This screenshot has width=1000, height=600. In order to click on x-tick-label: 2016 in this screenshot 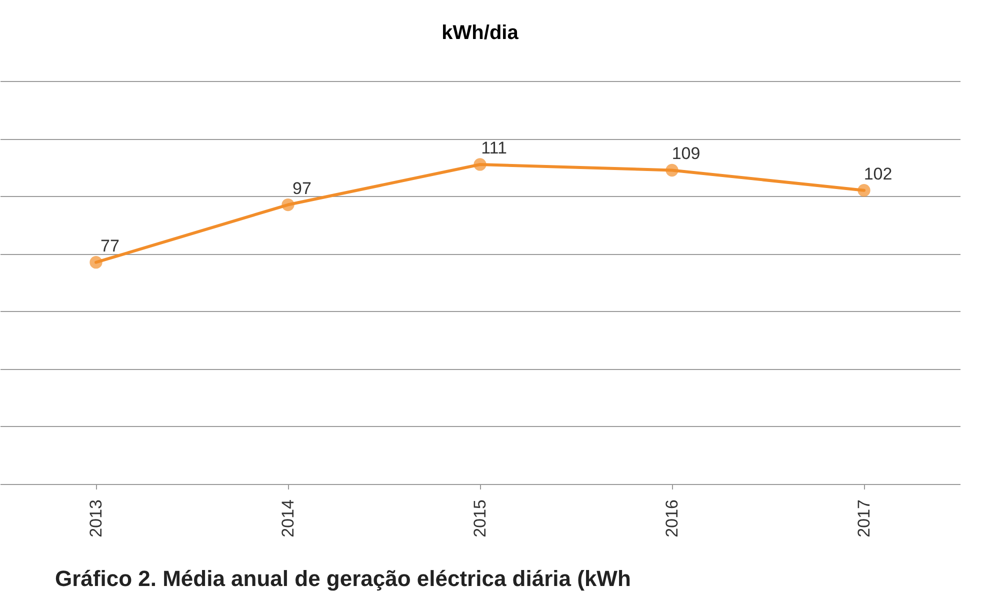, I will do `click(672, 519)`.